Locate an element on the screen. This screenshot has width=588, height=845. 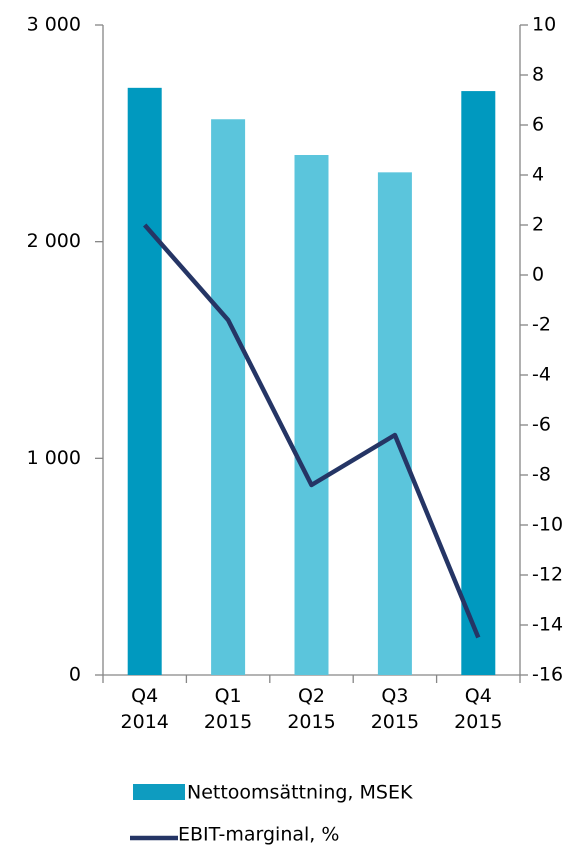
y-tick-label: 2 000 is located at coordinates (54, 241).